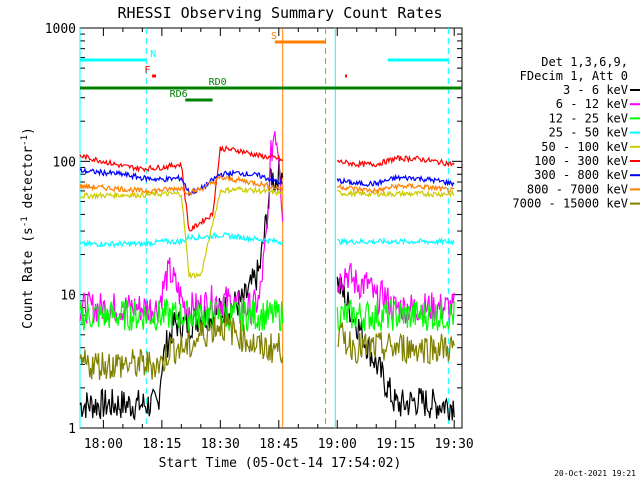  Describe the element at coordinates (581, 175) in the screenshot. I see `legend-entry-label: 300 - 800 keV` at that location.